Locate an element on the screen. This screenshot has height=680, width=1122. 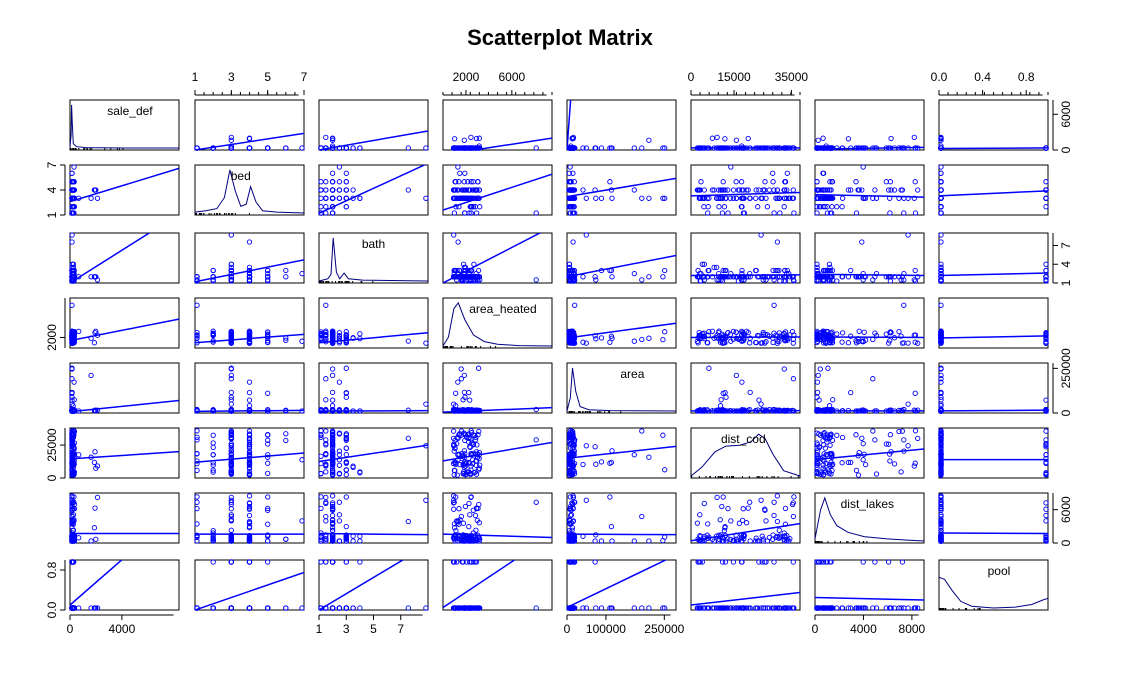
panel-area_heated-vs-pool is located at coordinates (993, 323).